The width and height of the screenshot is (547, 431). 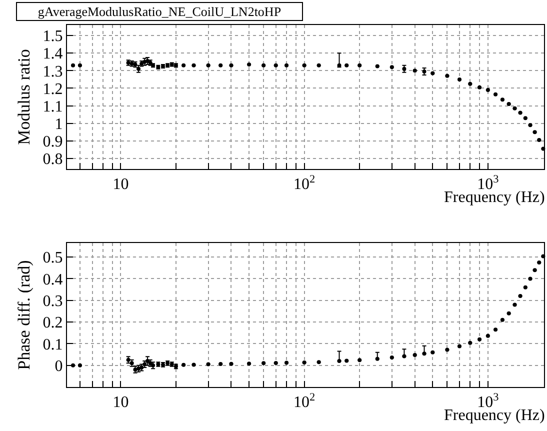 I want to click on y-tick-label: 0.3, so click(x=52, y=301).